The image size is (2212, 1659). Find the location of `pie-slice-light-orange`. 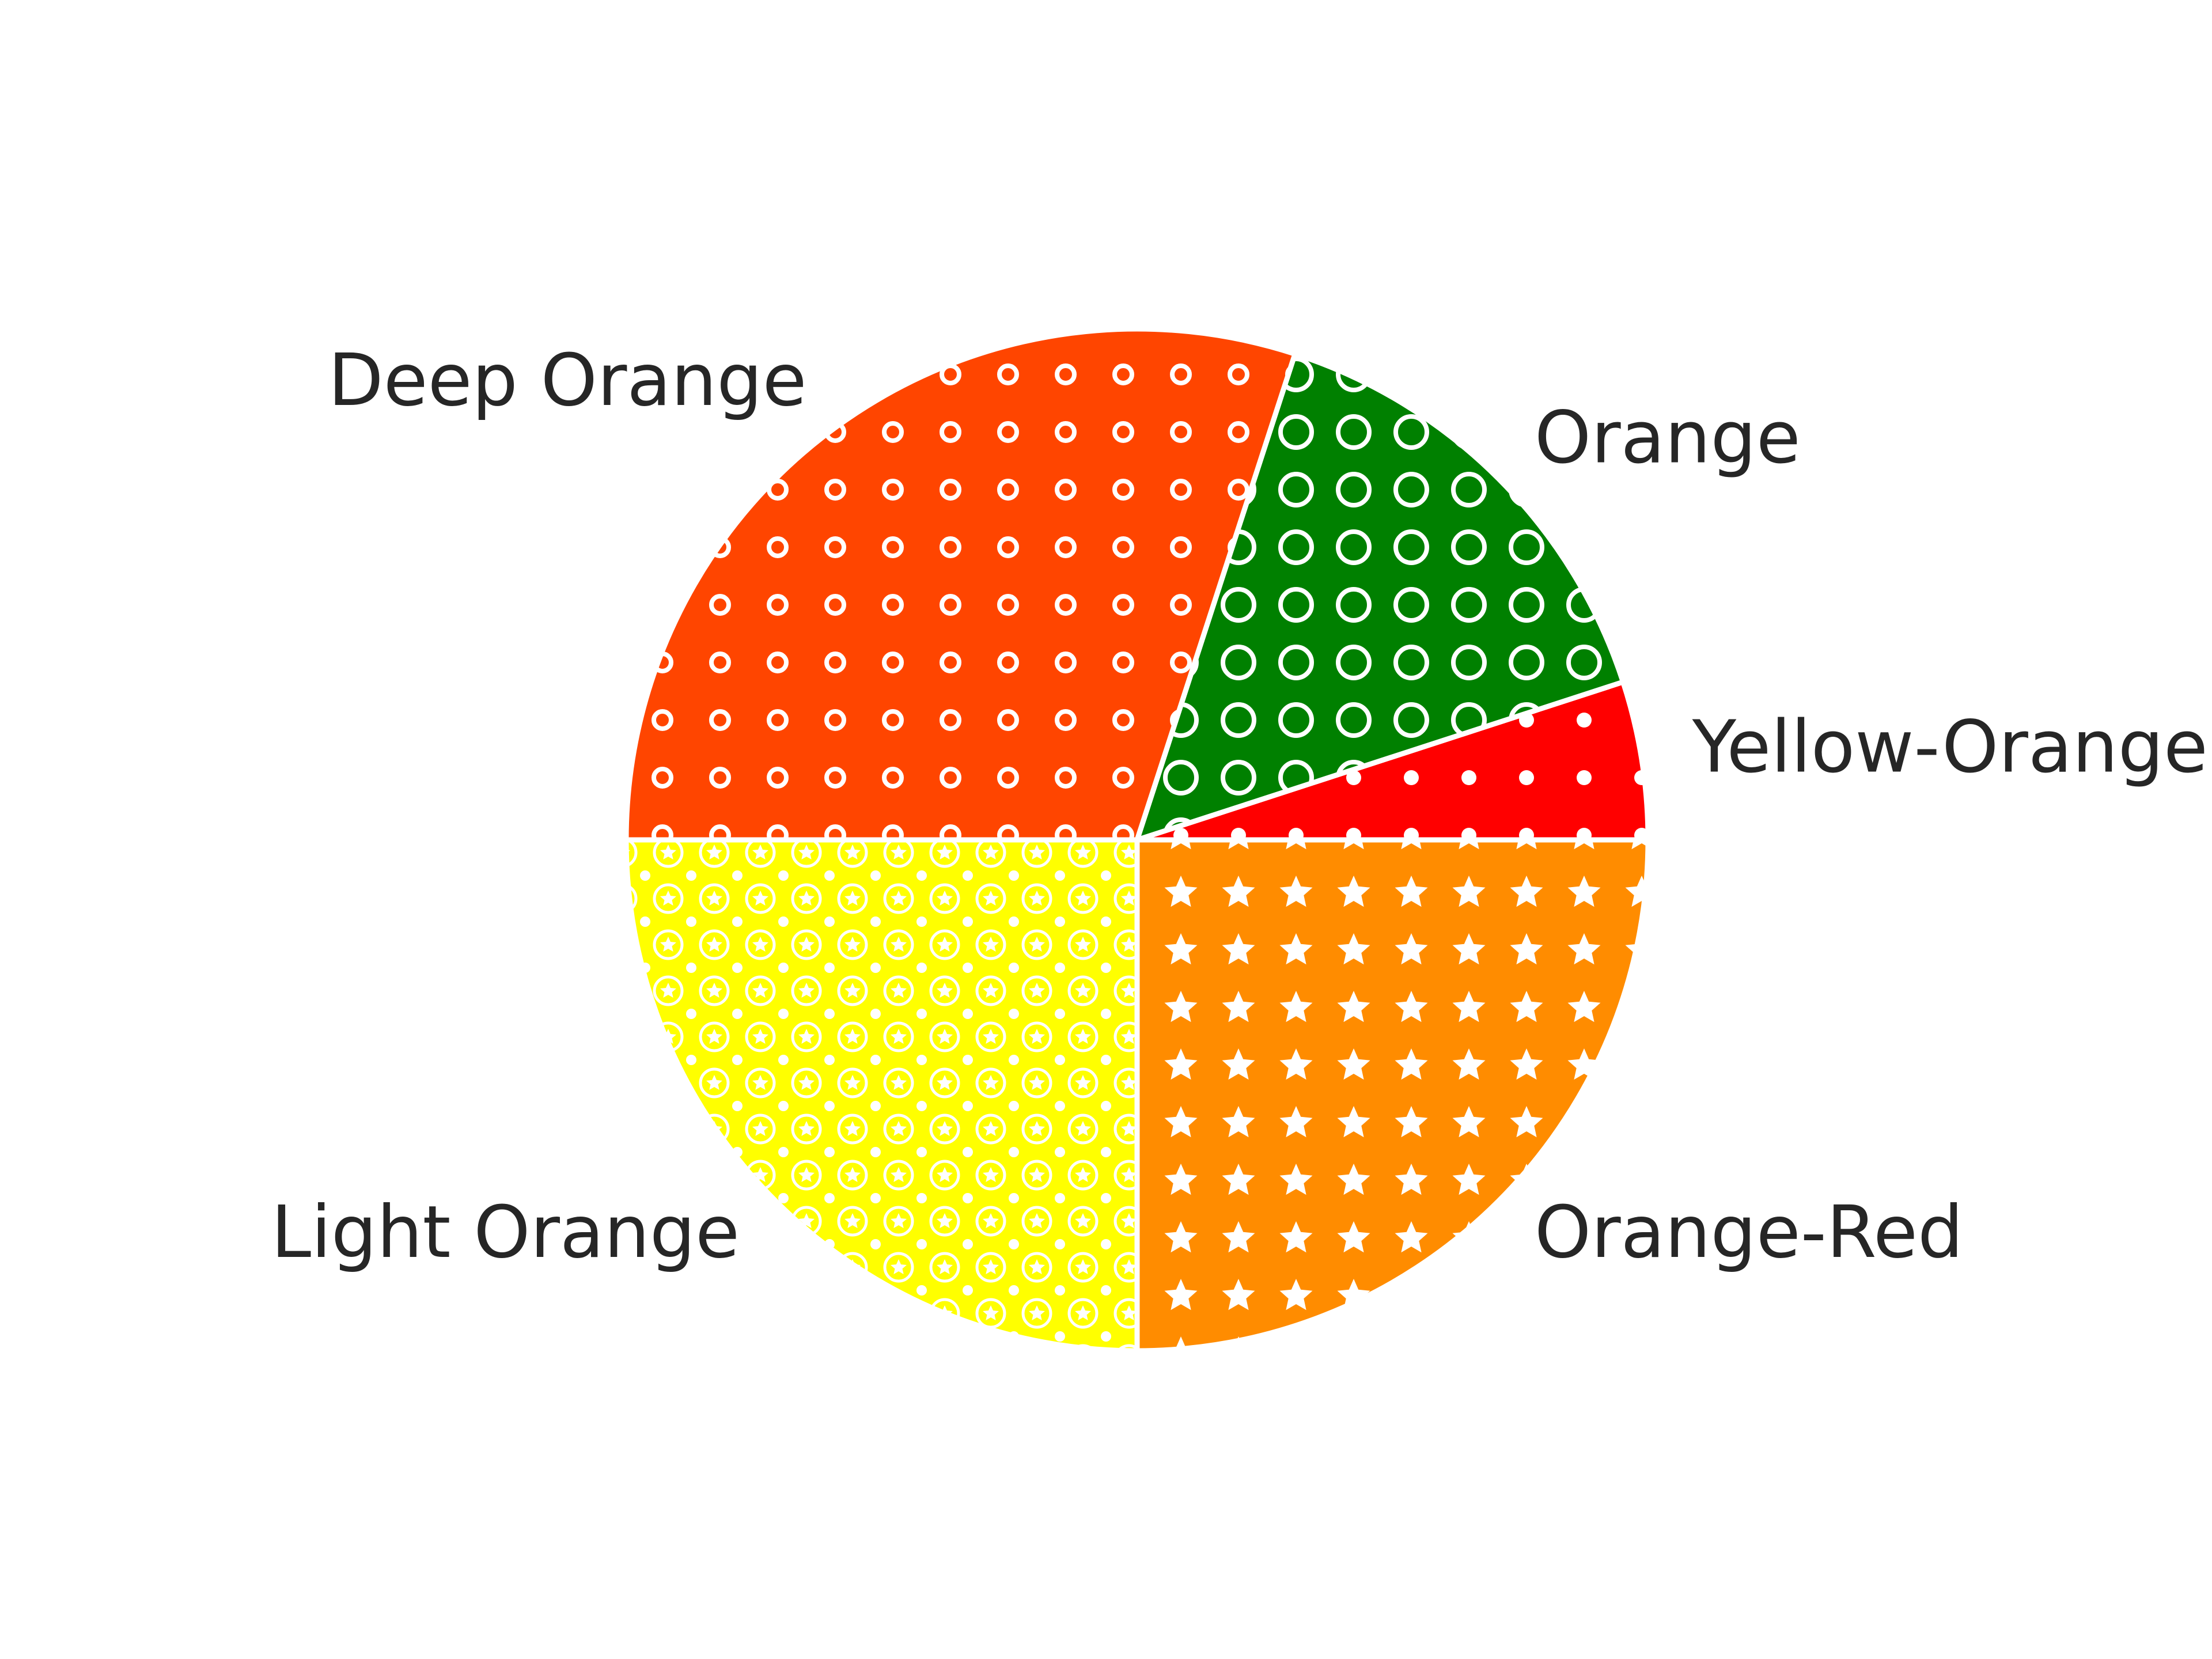

pie-slice-light-orange is located at coordinates (881, 1095).